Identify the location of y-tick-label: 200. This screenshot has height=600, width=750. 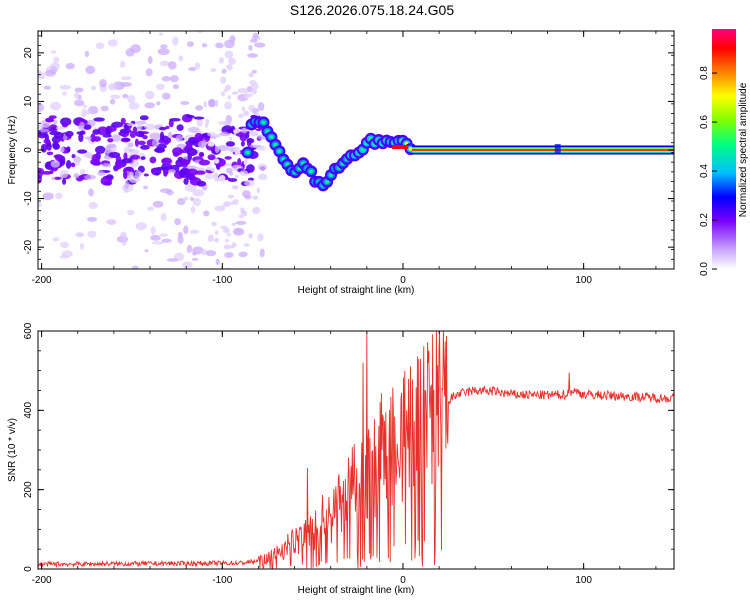
(28, 489).